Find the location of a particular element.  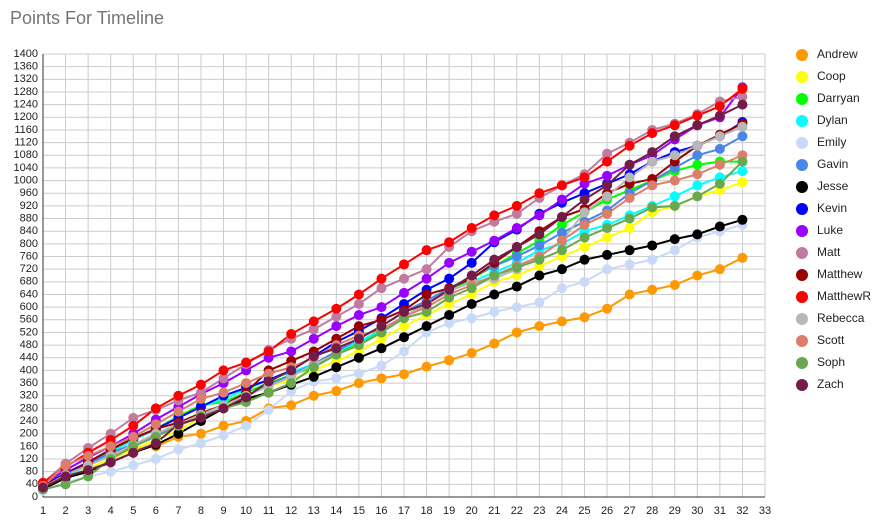

x-tick-label: 24 is located at coordinates (562, 511).